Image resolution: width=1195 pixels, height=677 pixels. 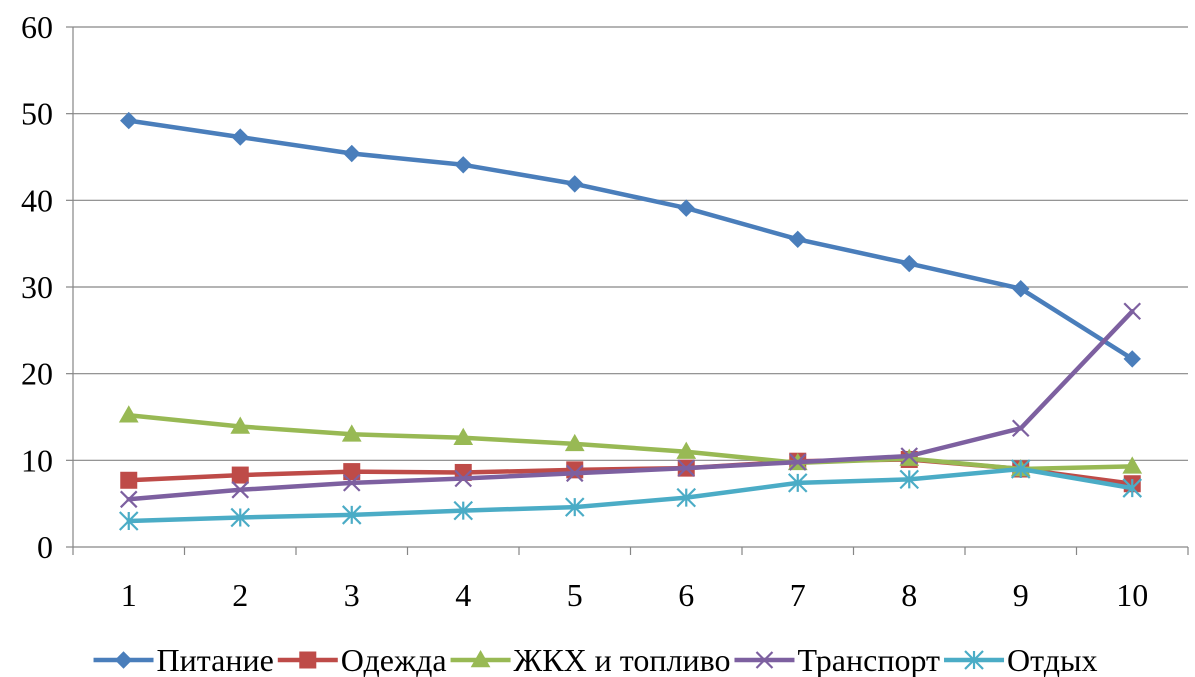 What do you see at coordinates (240, 595) in the screenshot?
I see `x-tick-label: 2` at bounding box center [240, 595].